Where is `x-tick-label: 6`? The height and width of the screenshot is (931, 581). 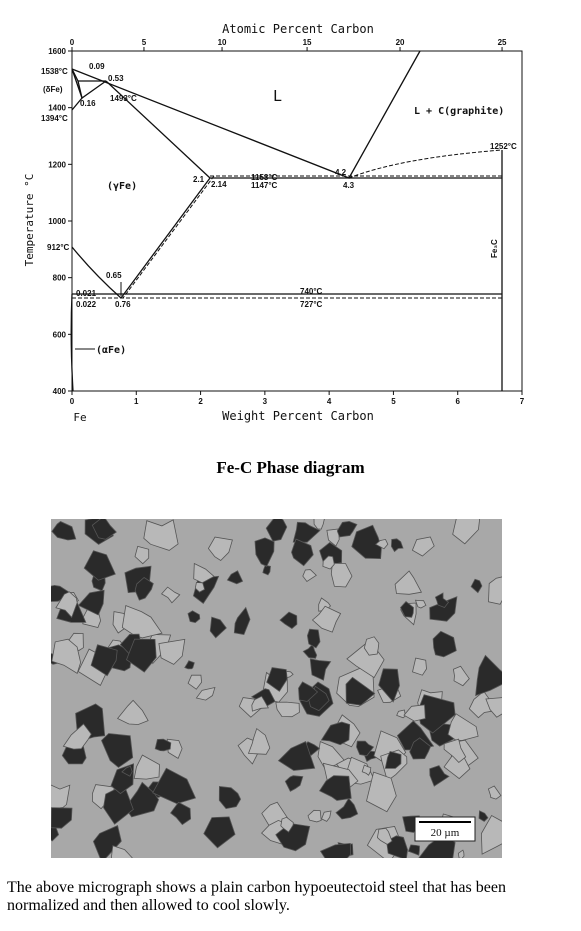 x-tick-label: 6 is located at coordinates (457, 401).